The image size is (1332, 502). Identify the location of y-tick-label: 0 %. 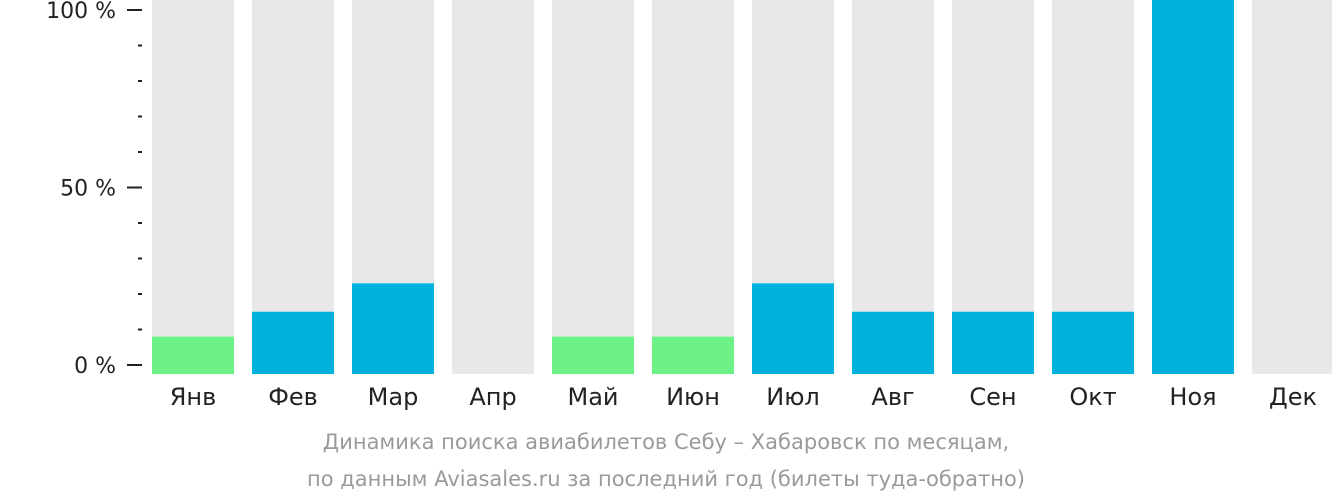
(95, 366).